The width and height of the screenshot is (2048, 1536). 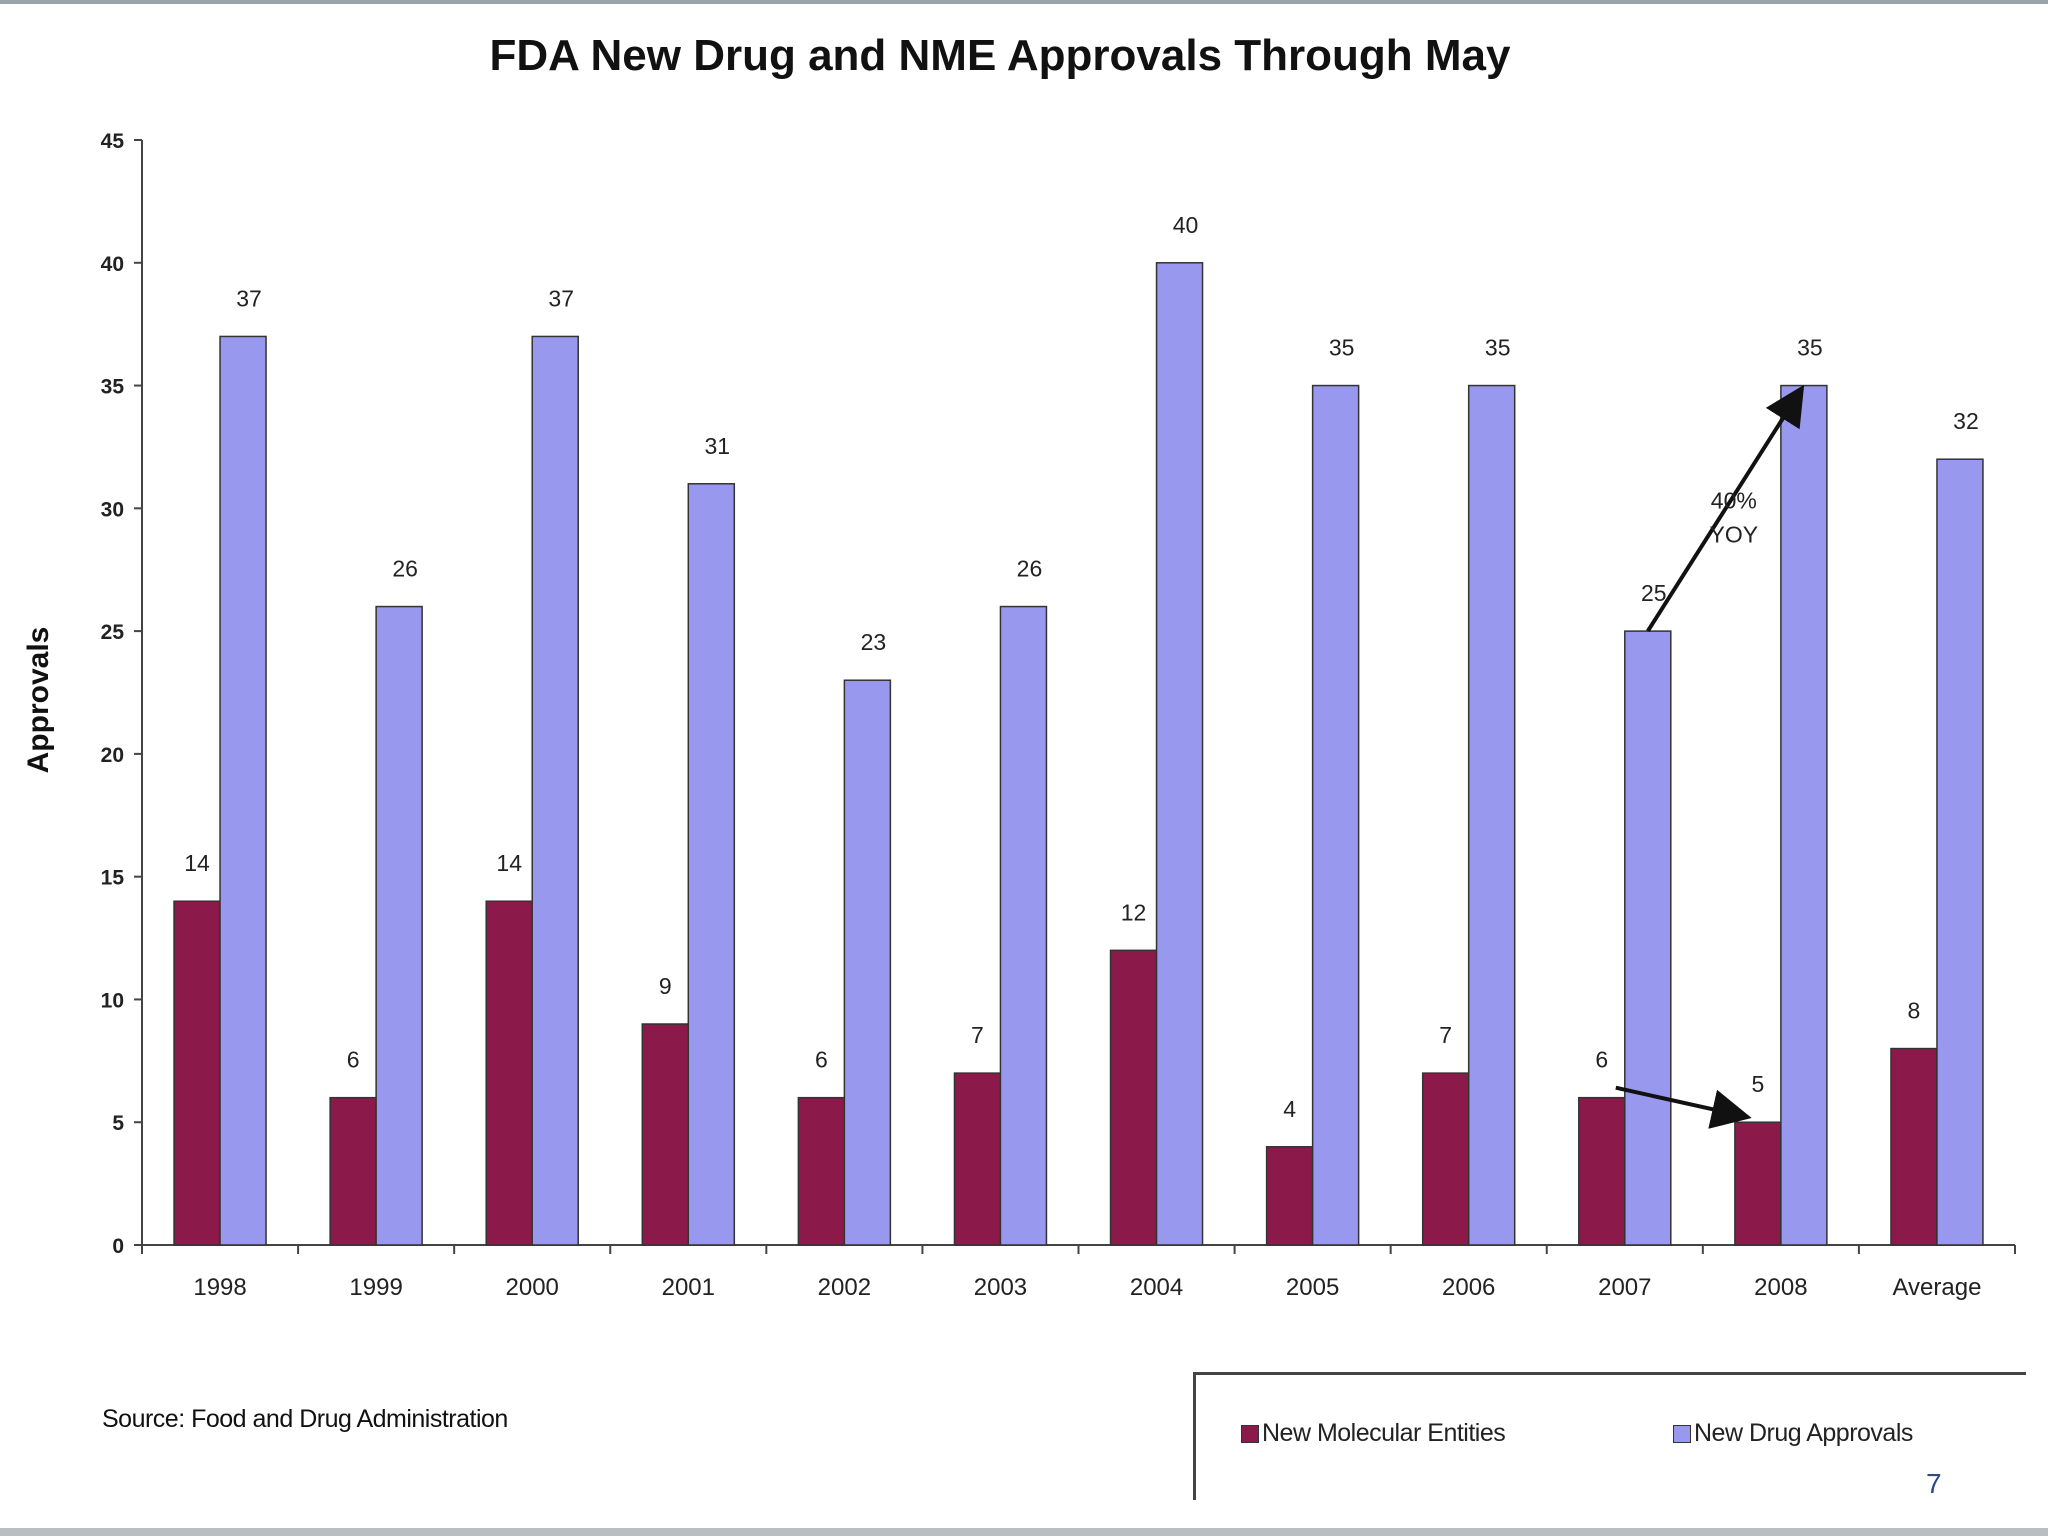 I want to click on data-label-nda: 23, so click(x=874, y=642).